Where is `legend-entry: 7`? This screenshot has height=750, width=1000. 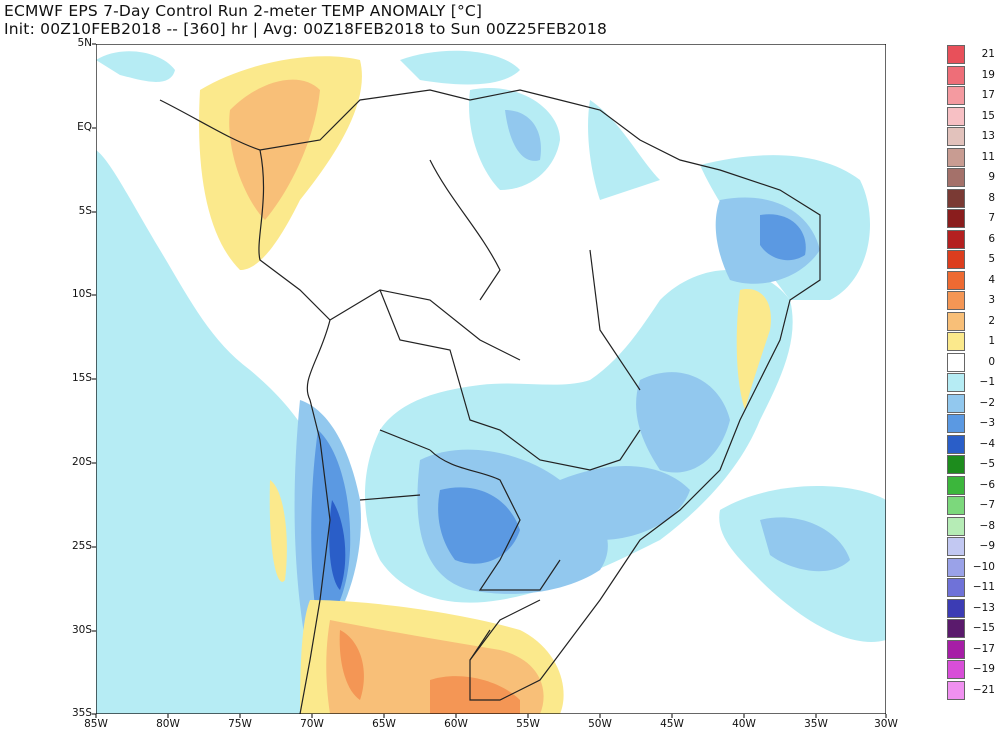
legend-entry: 7 is located at coordinates (971, 219).